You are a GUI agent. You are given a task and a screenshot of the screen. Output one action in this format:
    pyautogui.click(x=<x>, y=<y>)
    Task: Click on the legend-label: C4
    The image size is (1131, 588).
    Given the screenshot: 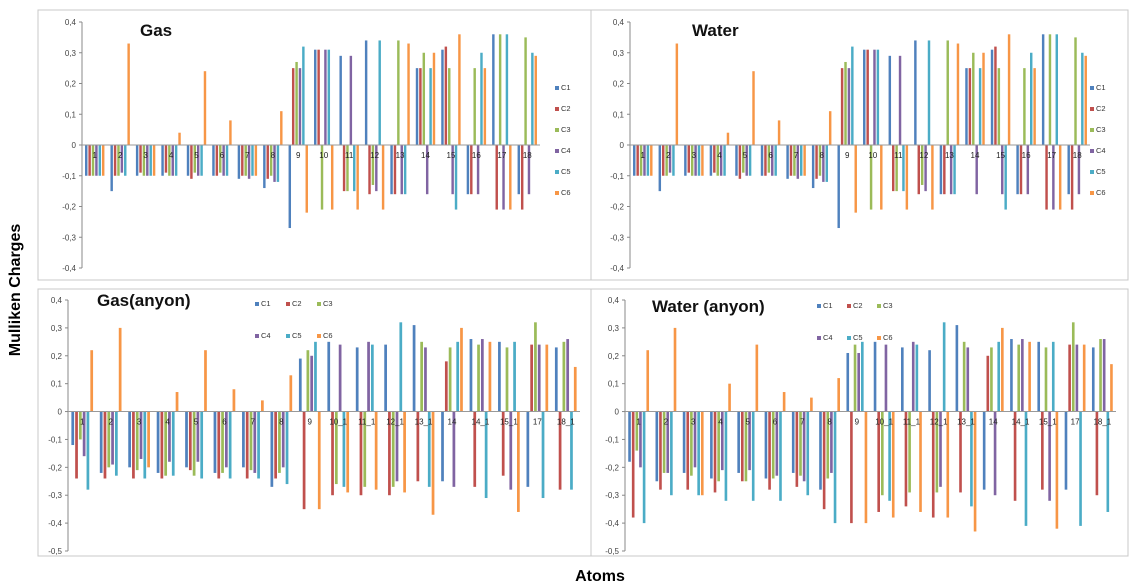 What is the action you would take?
    pyautogui.click(x=828, y=337)
    